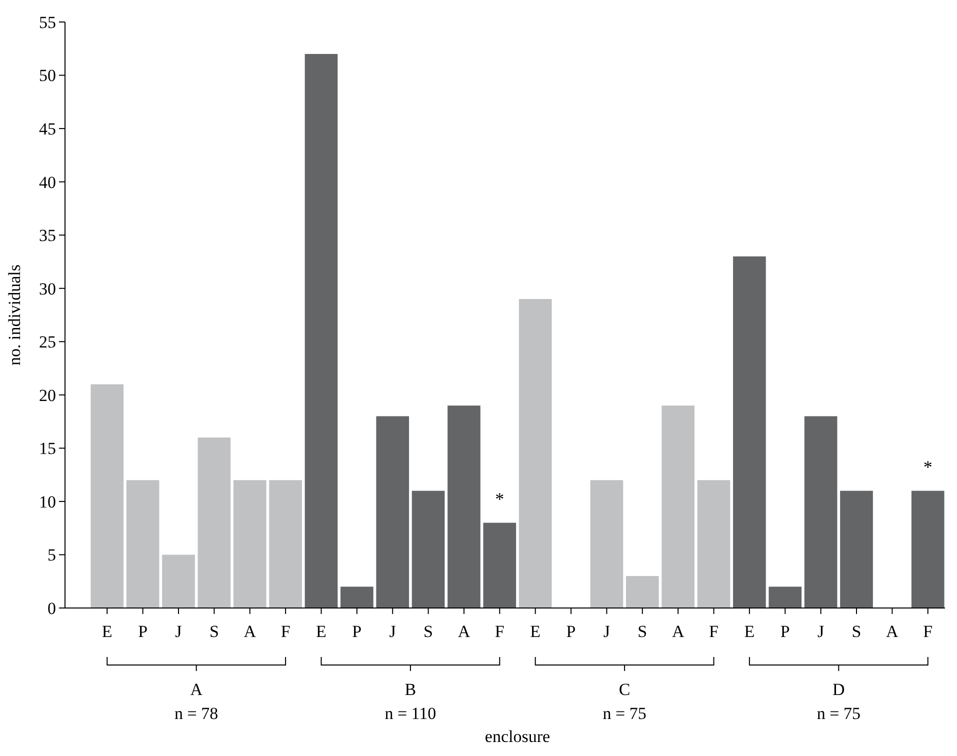  What do you see at coordinates (197, 689) in the screenshot?
I see `text: A` at bounding box center [197, 689].